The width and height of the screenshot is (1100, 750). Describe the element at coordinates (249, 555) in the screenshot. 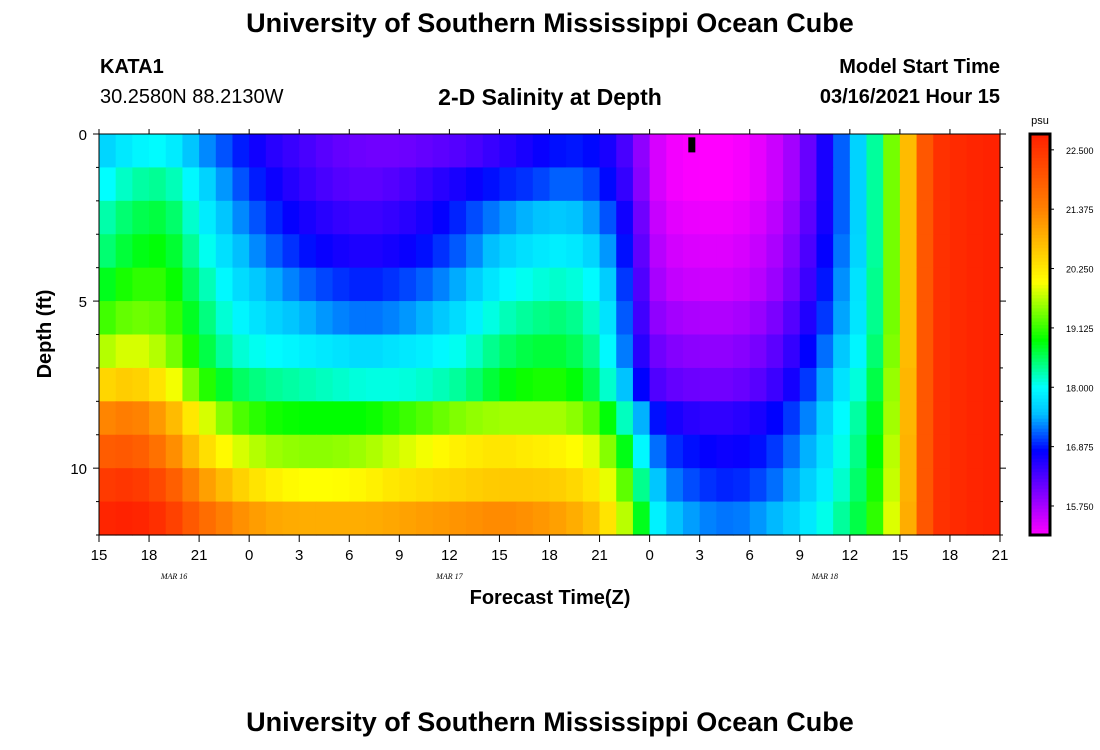

I see `x-tick-label: 0` at that location.